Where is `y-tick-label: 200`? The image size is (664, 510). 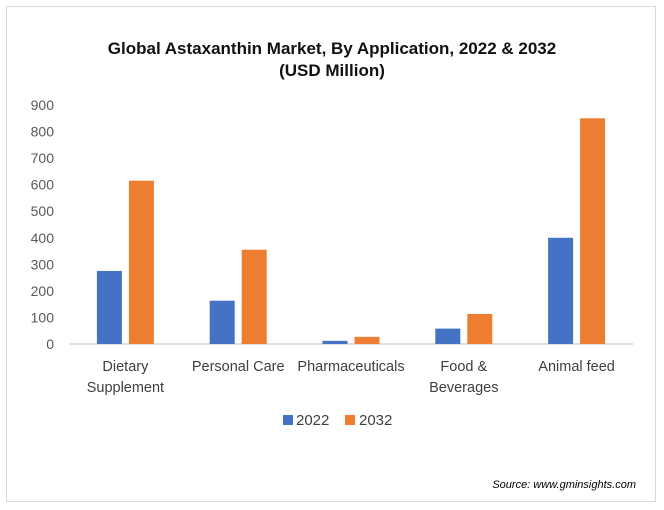 y-tick-label: 200 is located at coordinates (43, 291).